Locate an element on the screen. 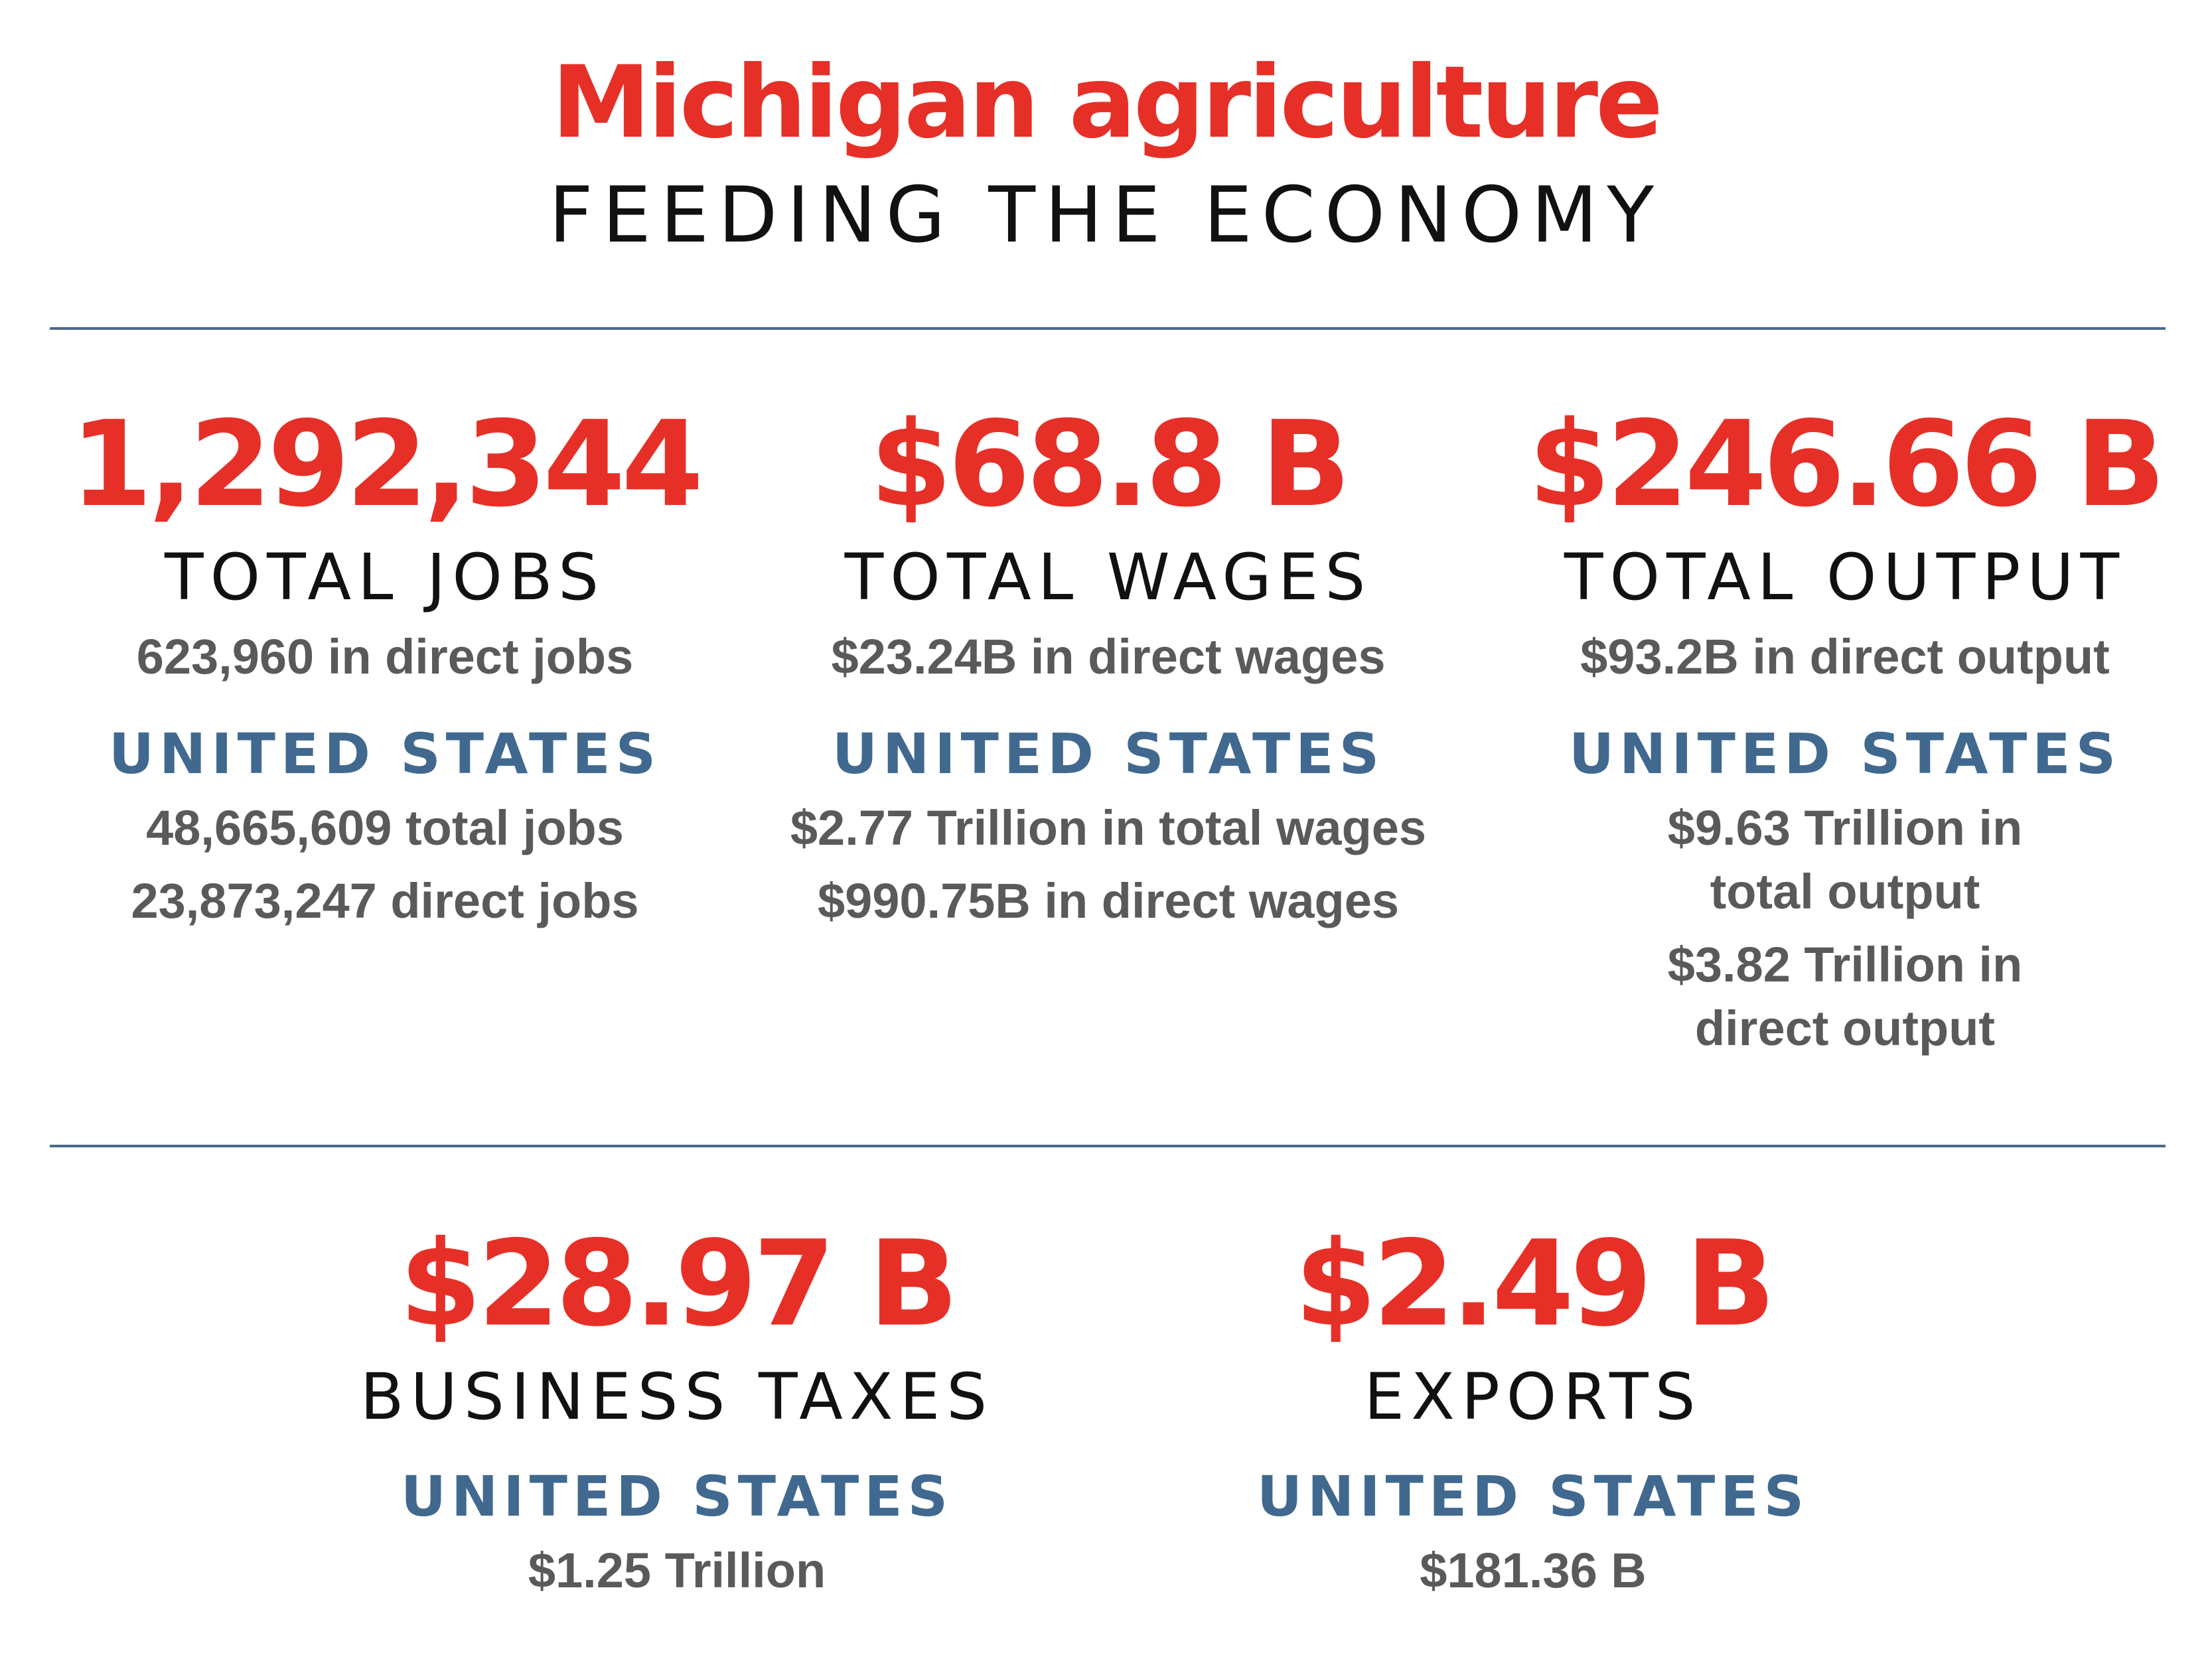  stat-label: TOTAL WAGES is located at coordinates (1108, 577).